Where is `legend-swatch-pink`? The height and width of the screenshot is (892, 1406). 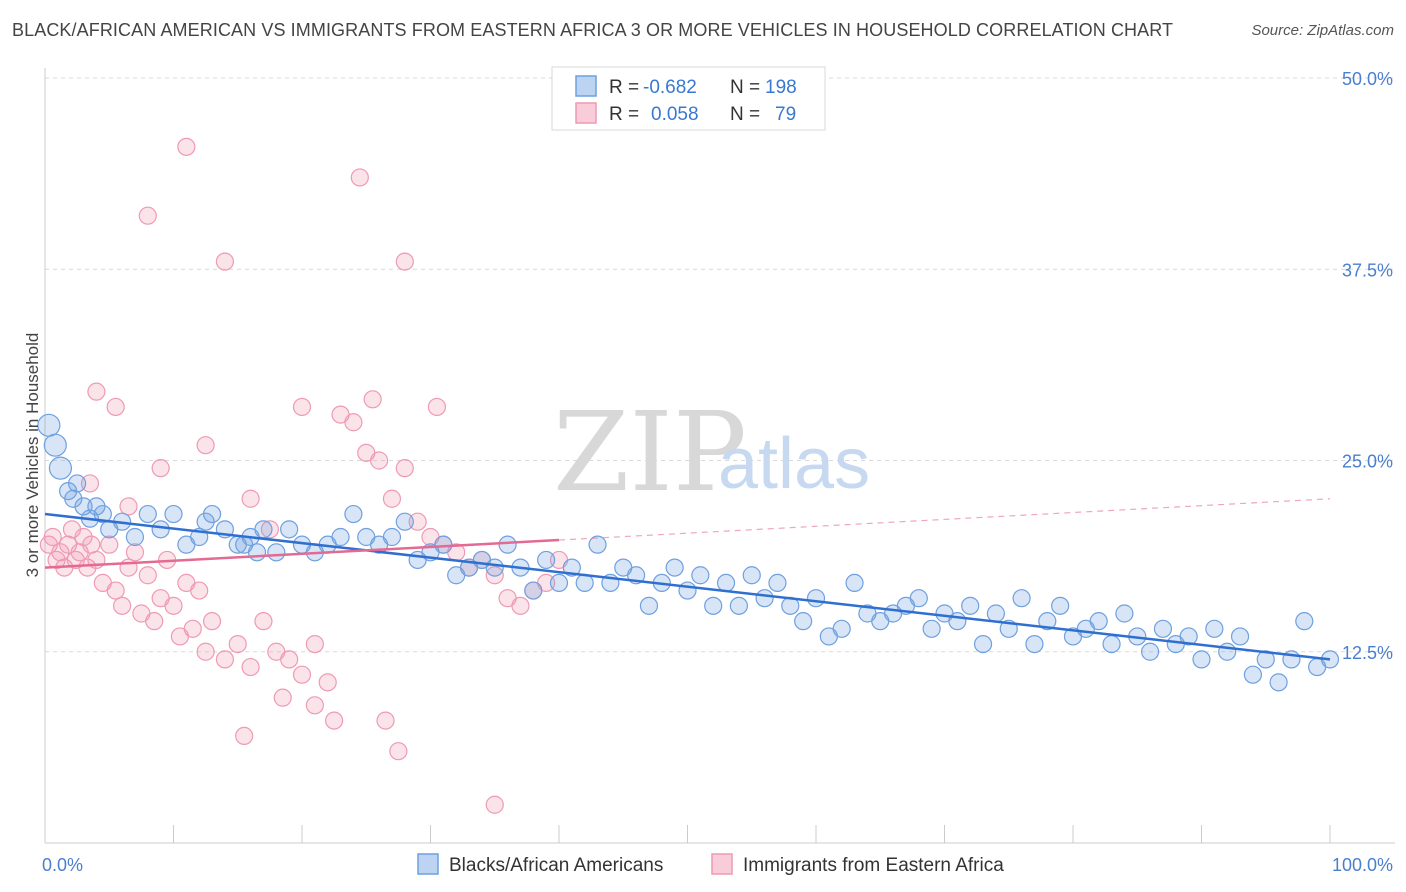
legend-swatch-pink is located at coordinates (586, 113).